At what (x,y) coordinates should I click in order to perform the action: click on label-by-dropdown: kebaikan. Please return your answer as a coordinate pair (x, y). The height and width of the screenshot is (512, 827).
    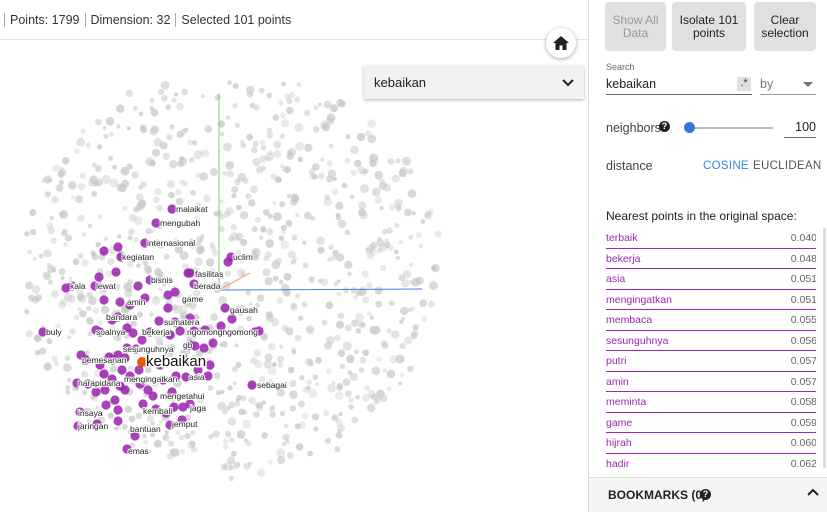
    Looking at the image, I should click on (474, 82).